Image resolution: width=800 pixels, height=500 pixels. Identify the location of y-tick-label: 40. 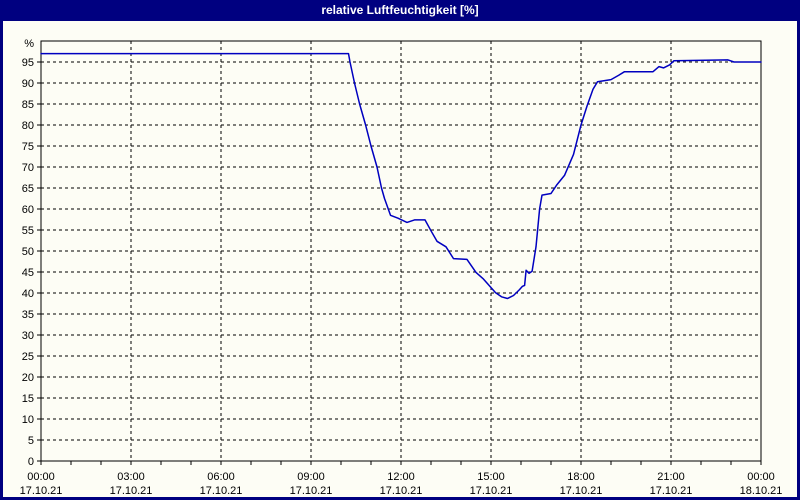
(28, 294).